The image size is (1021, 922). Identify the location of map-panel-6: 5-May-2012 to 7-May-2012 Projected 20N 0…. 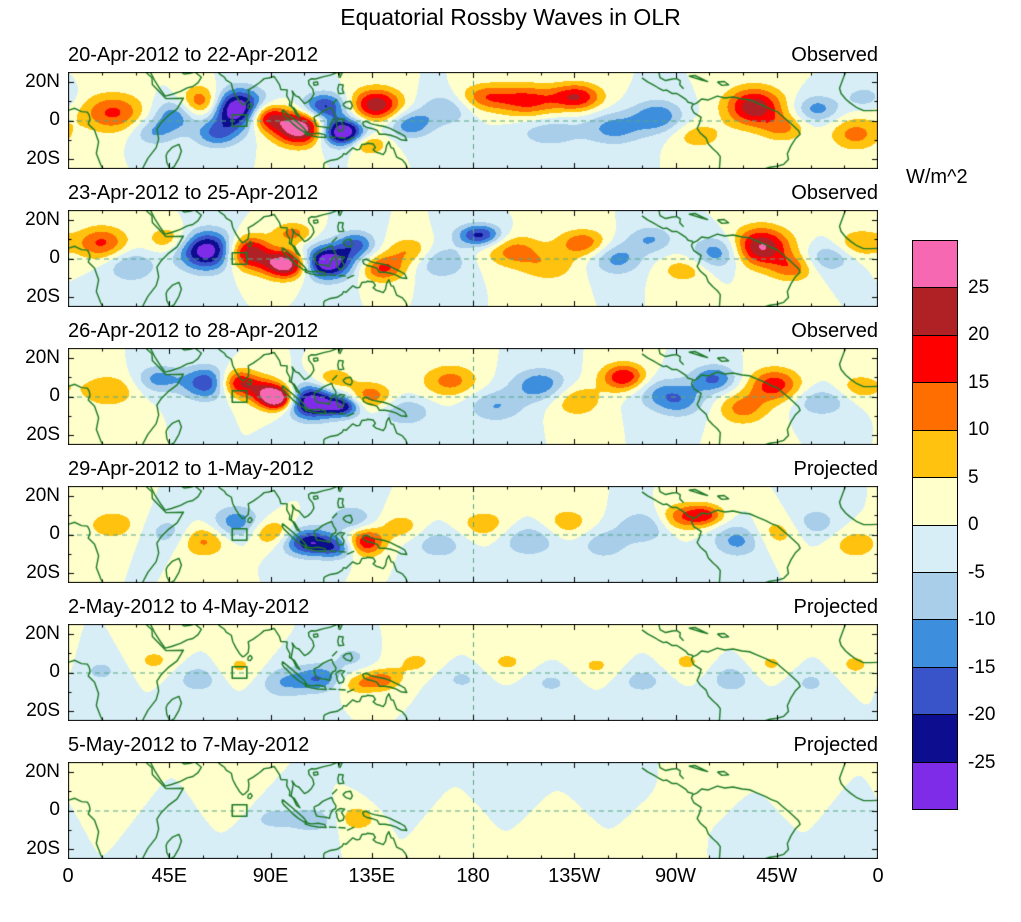
(510, 801).